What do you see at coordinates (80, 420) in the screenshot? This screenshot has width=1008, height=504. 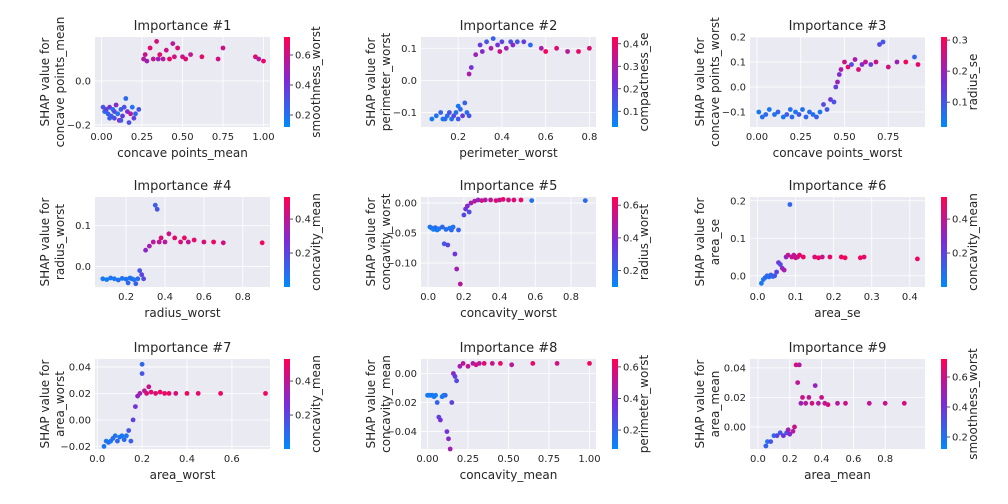 I see `y-tick-label: 0.00` at bounding box center [80, 420].